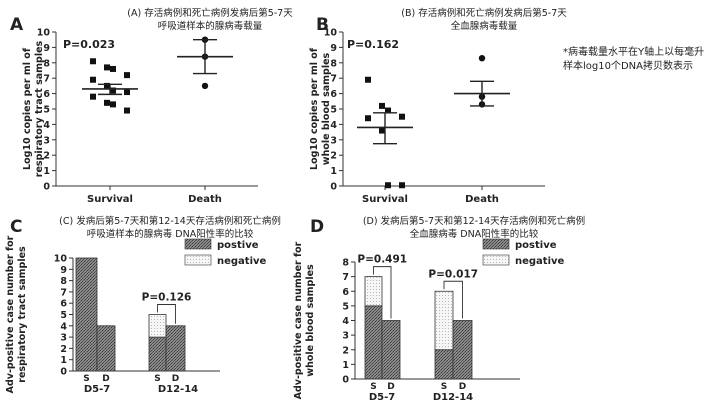  I want to click on legend-label-negative-C: negative, so click(242, 261).